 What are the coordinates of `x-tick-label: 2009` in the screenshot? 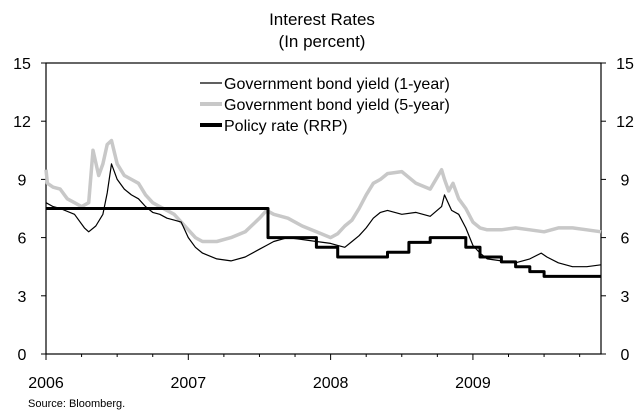 It's located at (473, 383).